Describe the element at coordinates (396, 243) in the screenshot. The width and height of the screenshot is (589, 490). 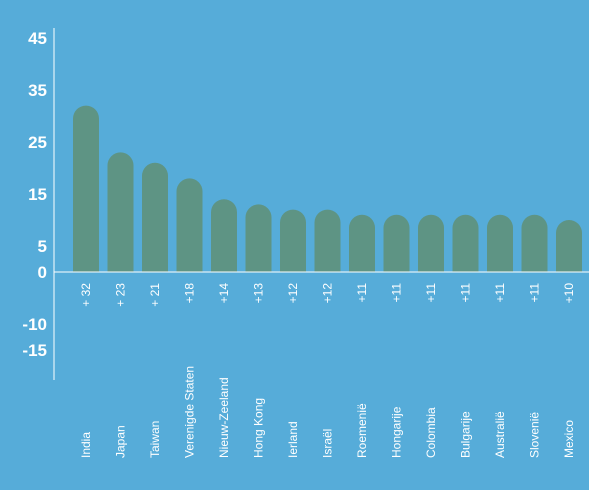
I see `bar-hongarije` at that location.